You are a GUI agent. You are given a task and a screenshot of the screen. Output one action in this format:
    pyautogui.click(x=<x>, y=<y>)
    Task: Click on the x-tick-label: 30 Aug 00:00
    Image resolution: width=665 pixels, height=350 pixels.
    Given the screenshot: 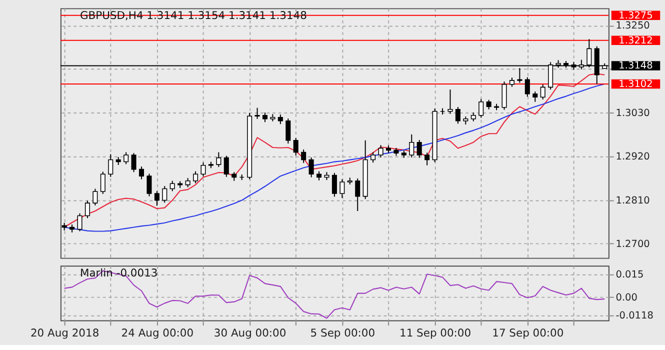 What is the action you would take?
    pyautogui.click(x=250, y=333)
    